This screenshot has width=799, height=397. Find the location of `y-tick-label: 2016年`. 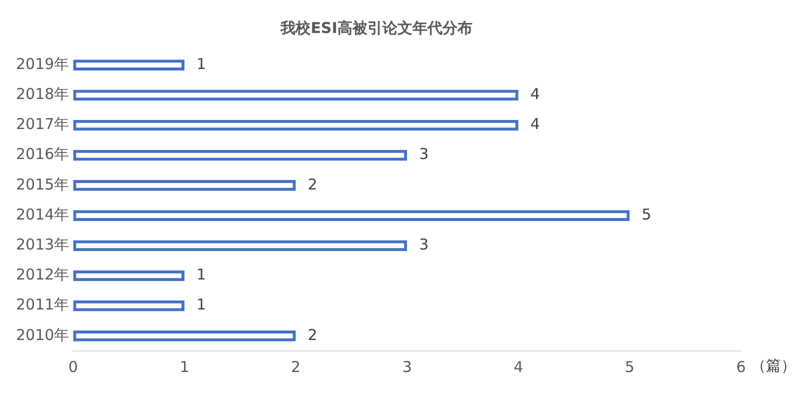

y-tick-label: 2016年 is located at coordinates (43, 154).